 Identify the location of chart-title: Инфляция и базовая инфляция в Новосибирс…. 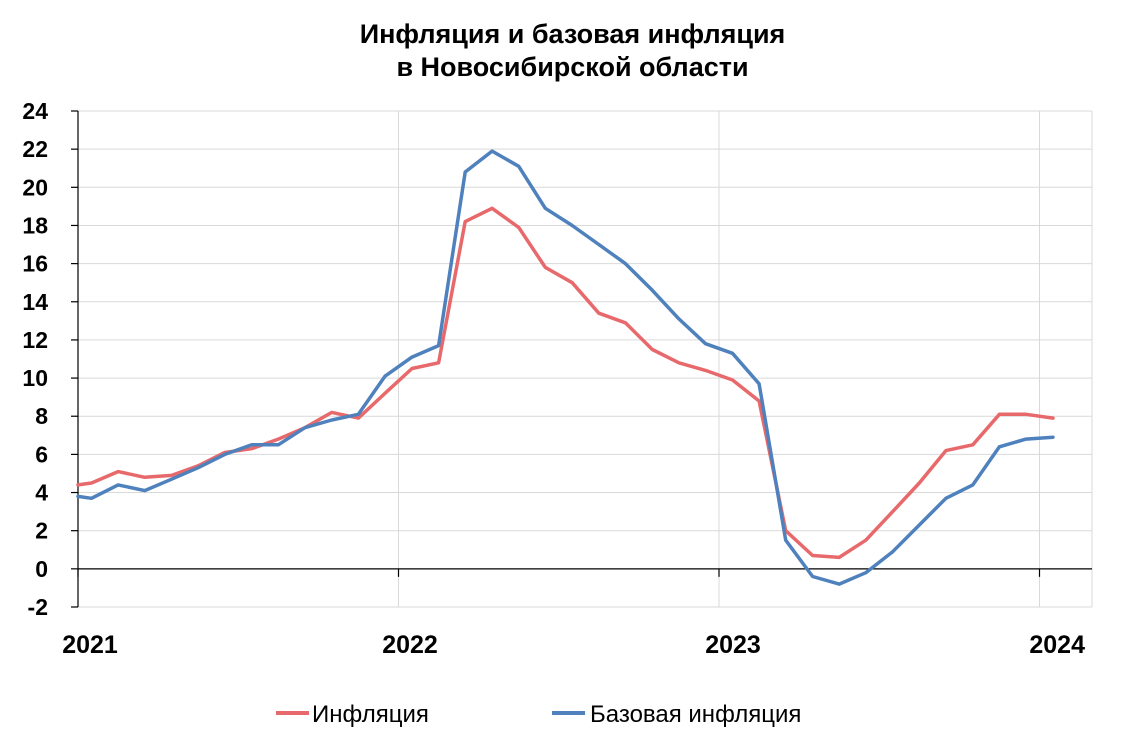
(560, 51).